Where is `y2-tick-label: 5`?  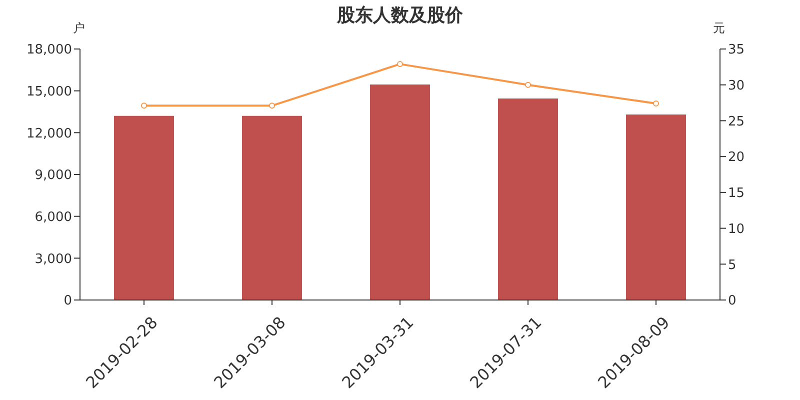 y2-tick-label: 5 is located at coordinates (732, 265).